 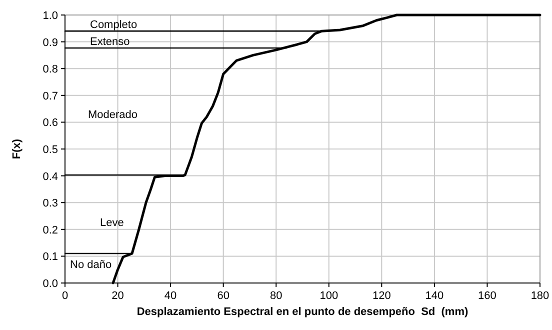 What do you see at coordinates (329, 296) in the screenshot?
I see `x-tick-label: 100` at bounding box center [329, 296].